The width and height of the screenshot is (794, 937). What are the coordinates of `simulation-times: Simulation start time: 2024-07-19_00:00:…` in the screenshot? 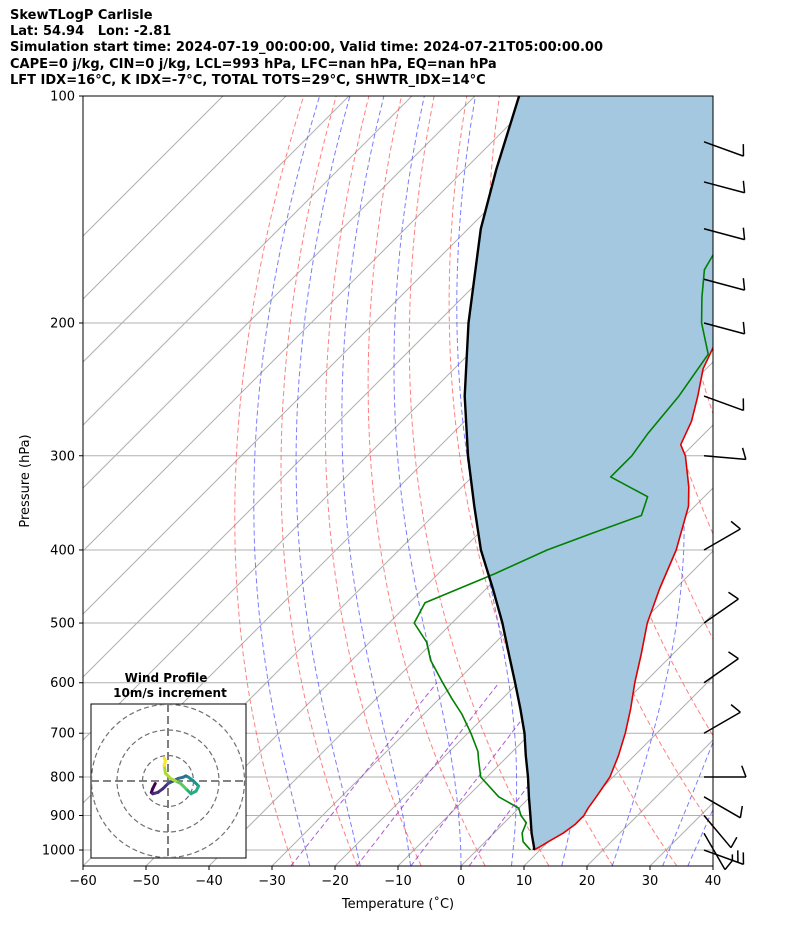 It's located at (306, 48).